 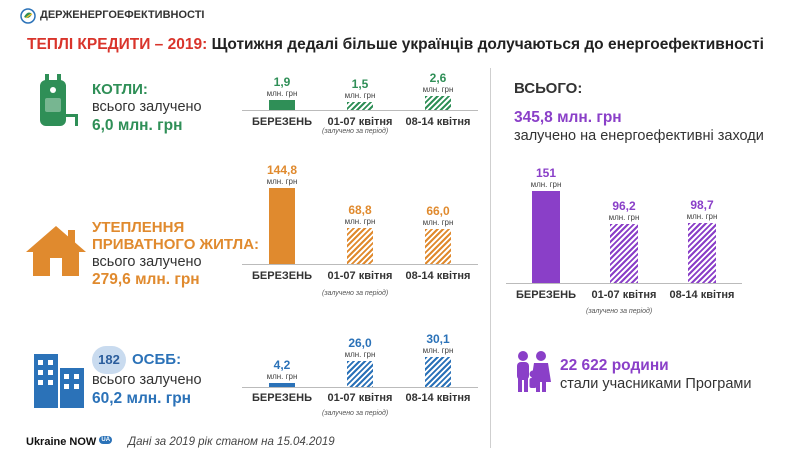 I want to click on house-icon, so click(x=56, y=251).